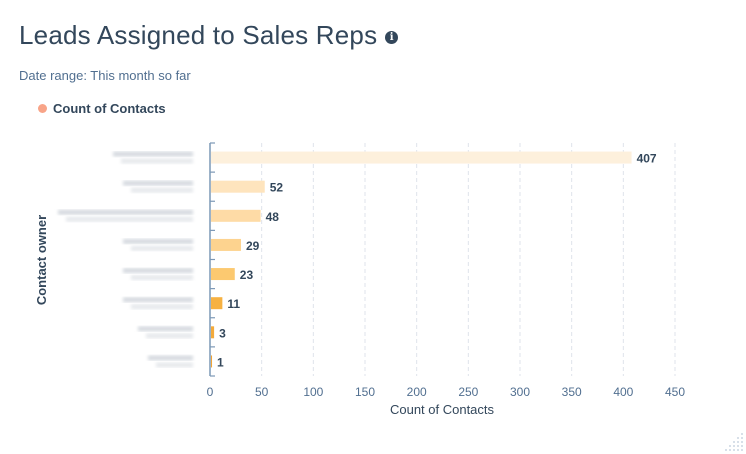 The height and width of the screenshot is (454, 746). What do you see at coordinates (253, 246) in the screenshot?
I see `data-label: 29` at bounding box center [253, 246].